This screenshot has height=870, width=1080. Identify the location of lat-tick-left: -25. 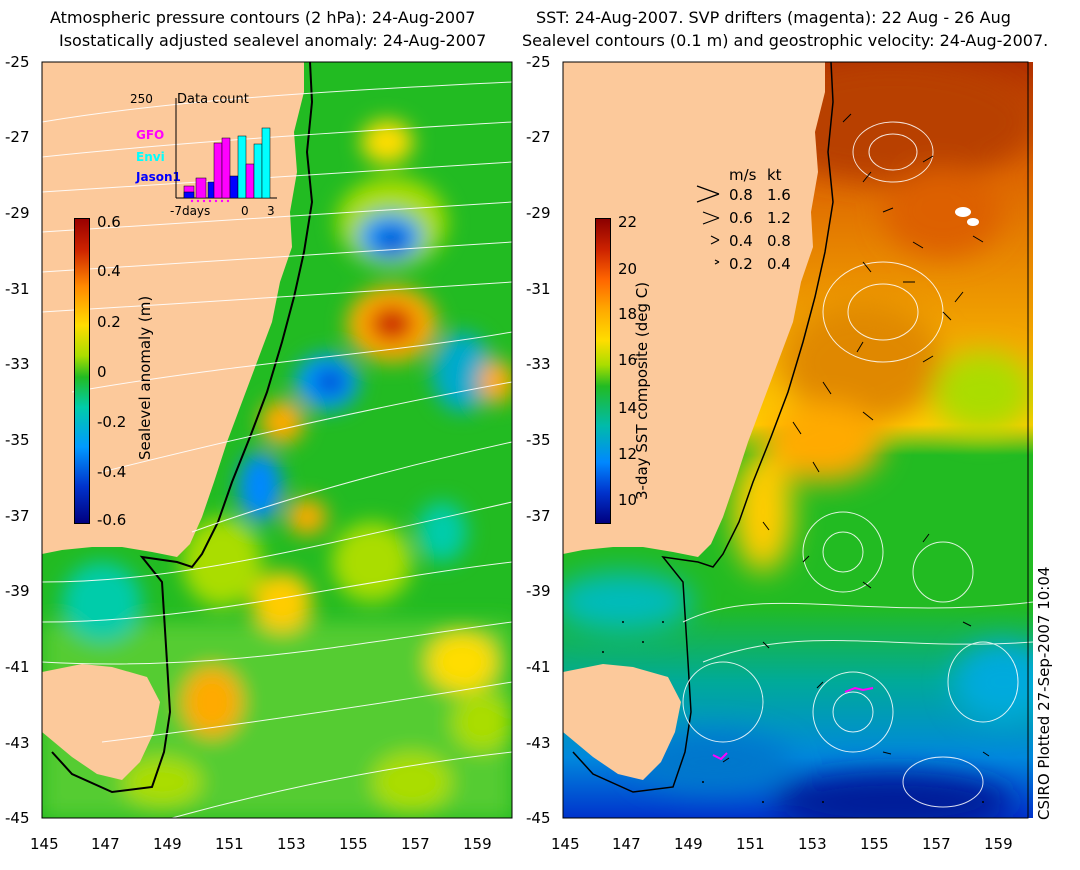
(17, 62).